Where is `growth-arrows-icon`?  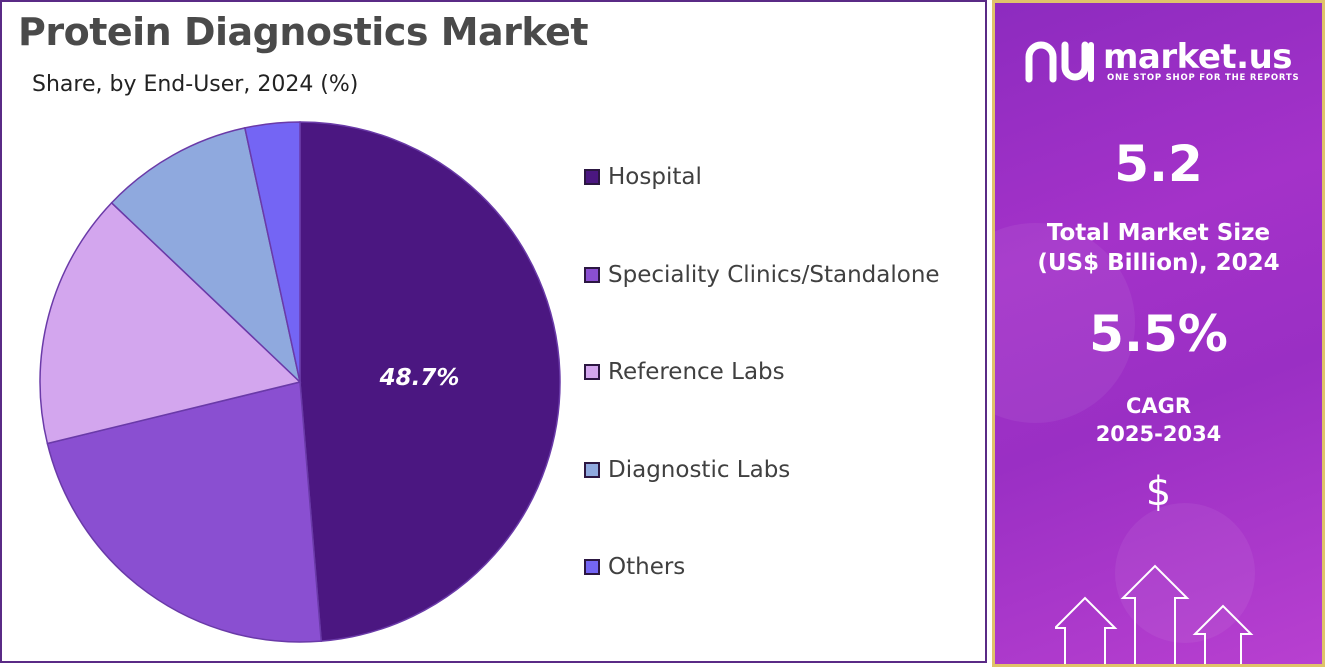 growth-arrows-icon is located at coordinates (1154, 614).